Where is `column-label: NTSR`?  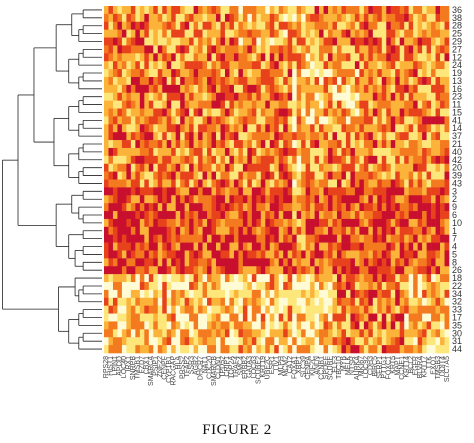
column-label: NTSR is located at coordinates (353, 365).